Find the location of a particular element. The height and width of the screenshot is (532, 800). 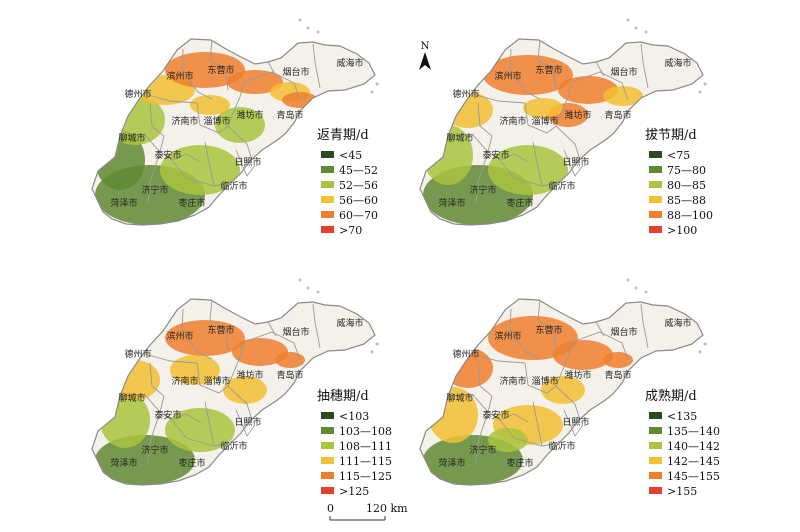

province-boundary is located at coordinates (233, 392).